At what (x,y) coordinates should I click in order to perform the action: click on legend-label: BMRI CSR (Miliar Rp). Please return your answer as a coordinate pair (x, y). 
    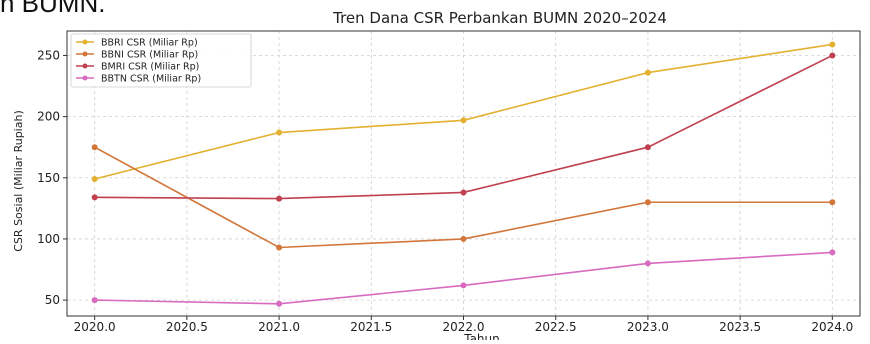
    Looking at the image, I should click on (150, 67).